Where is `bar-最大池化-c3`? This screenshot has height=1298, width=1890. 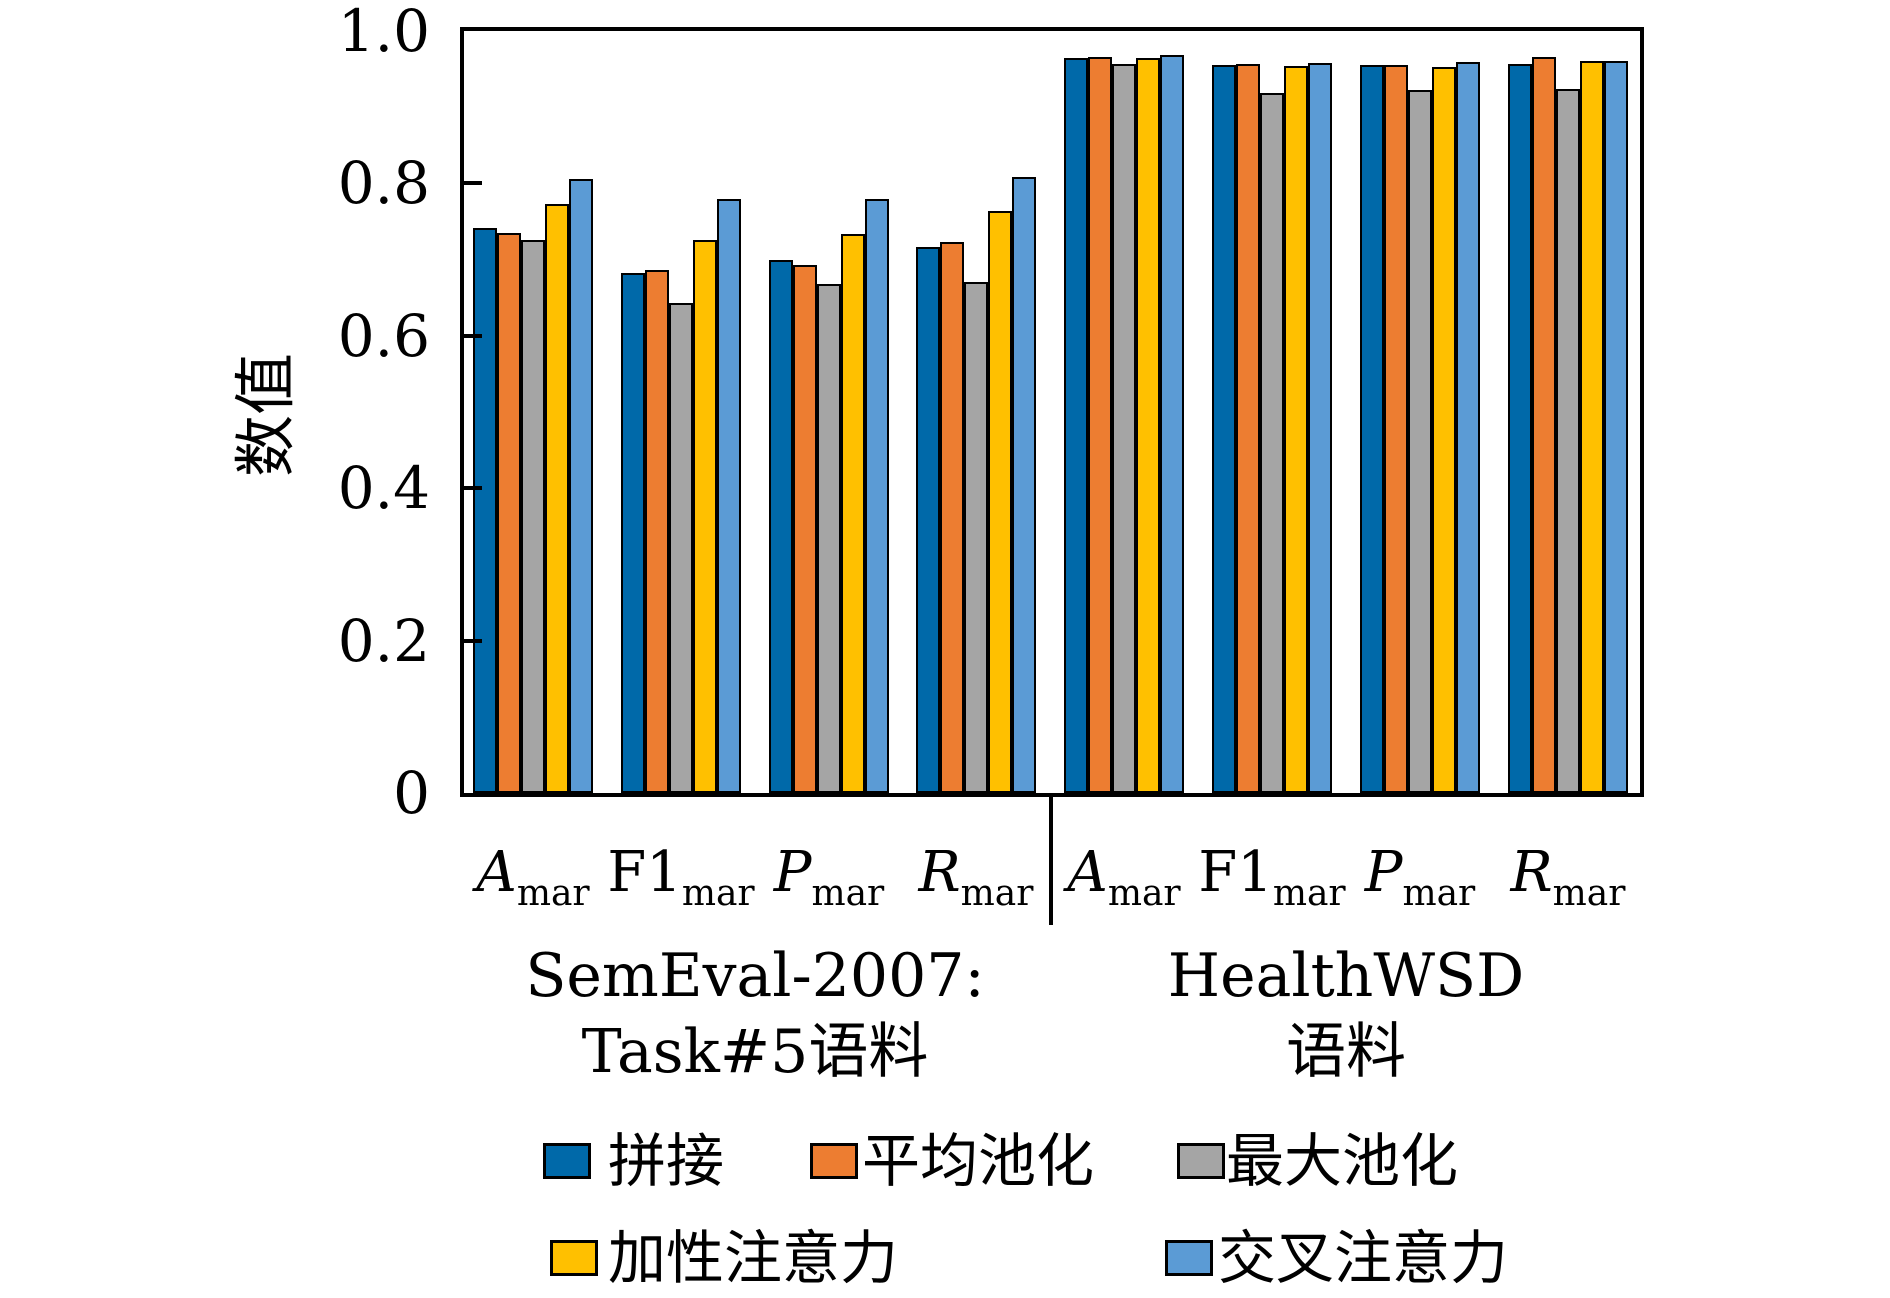
bar-最大池化-c3 is located at coordinates (976, 537).